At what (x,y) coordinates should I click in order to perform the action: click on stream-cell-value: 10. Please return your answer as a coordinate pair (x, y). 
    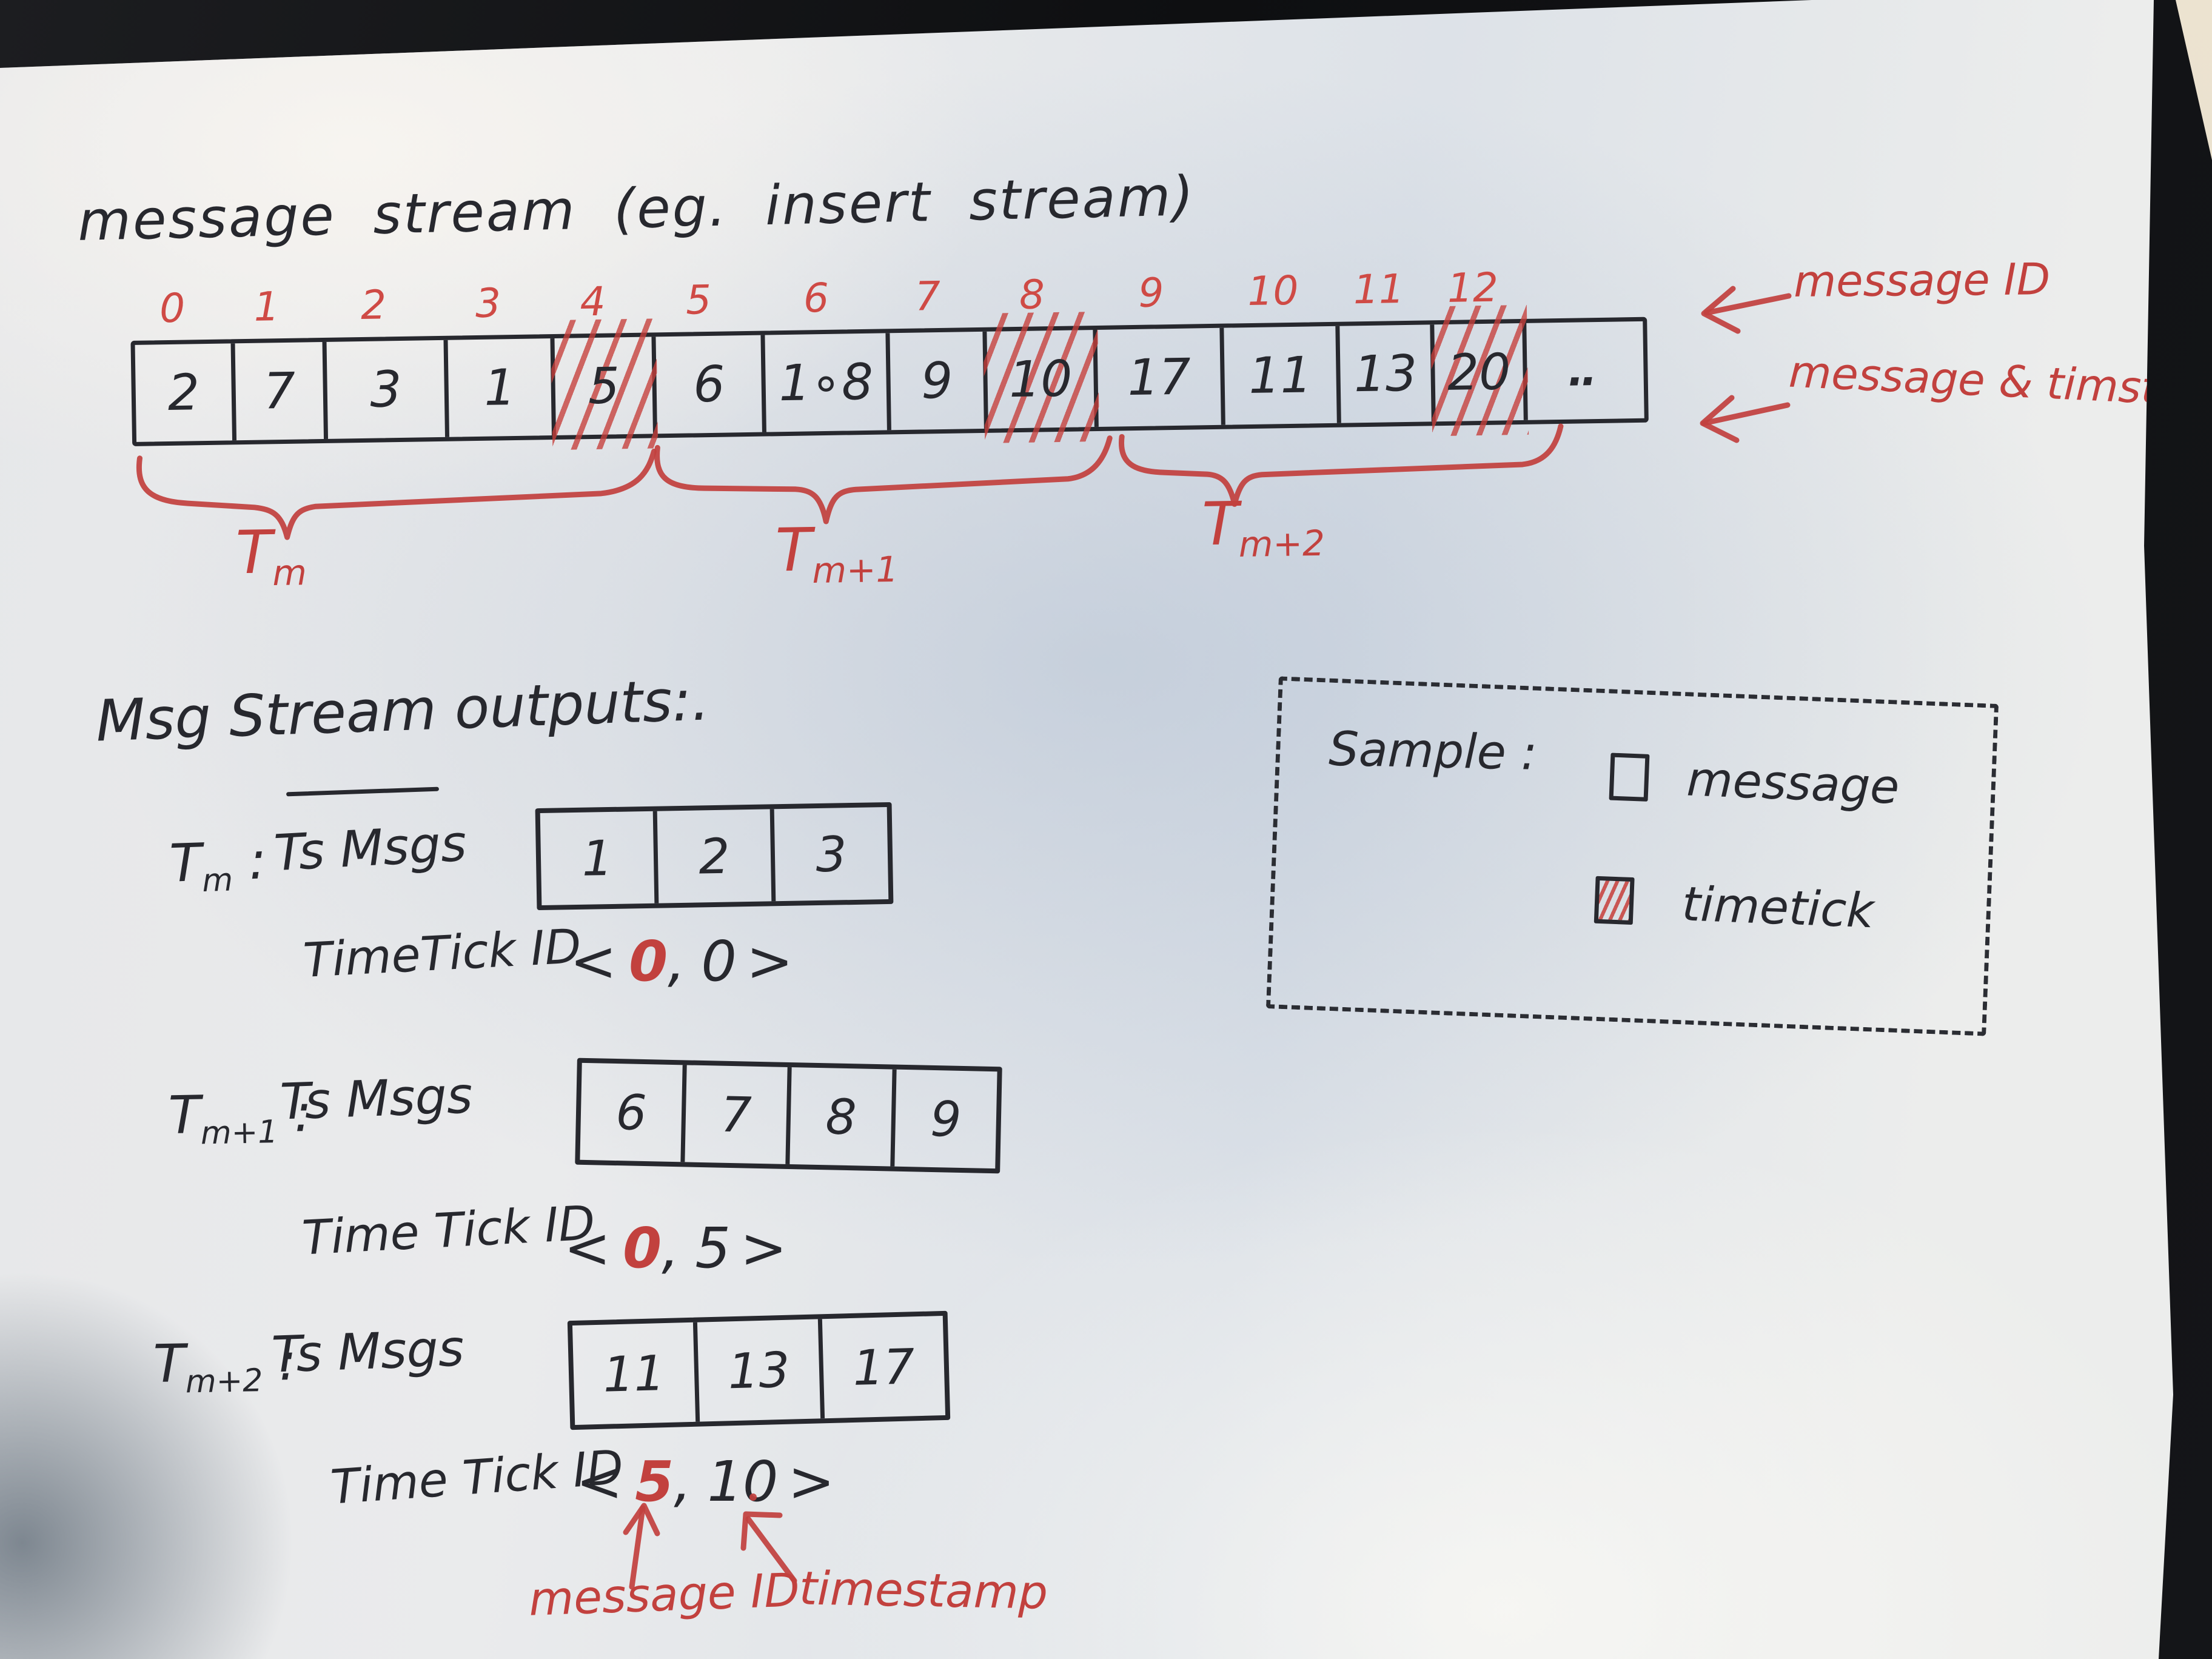
    Looking at the image, I should click on (1040, 379).